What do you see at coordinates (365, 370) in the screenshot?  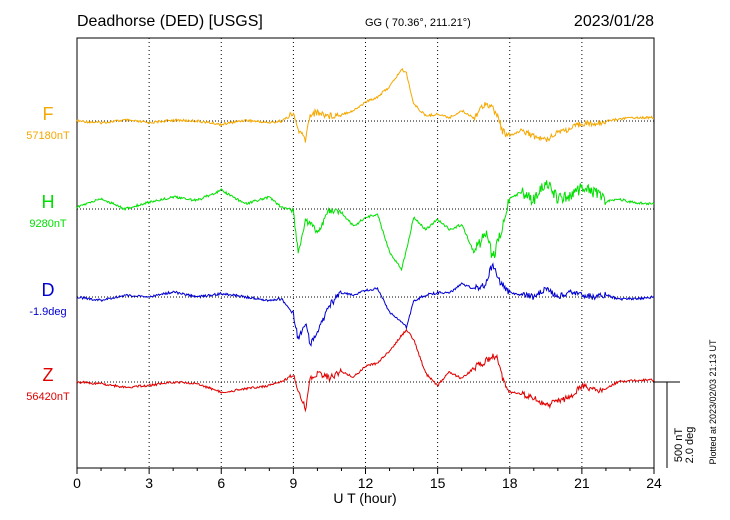 I see `trace-Z` at bounding box center [365, 370].